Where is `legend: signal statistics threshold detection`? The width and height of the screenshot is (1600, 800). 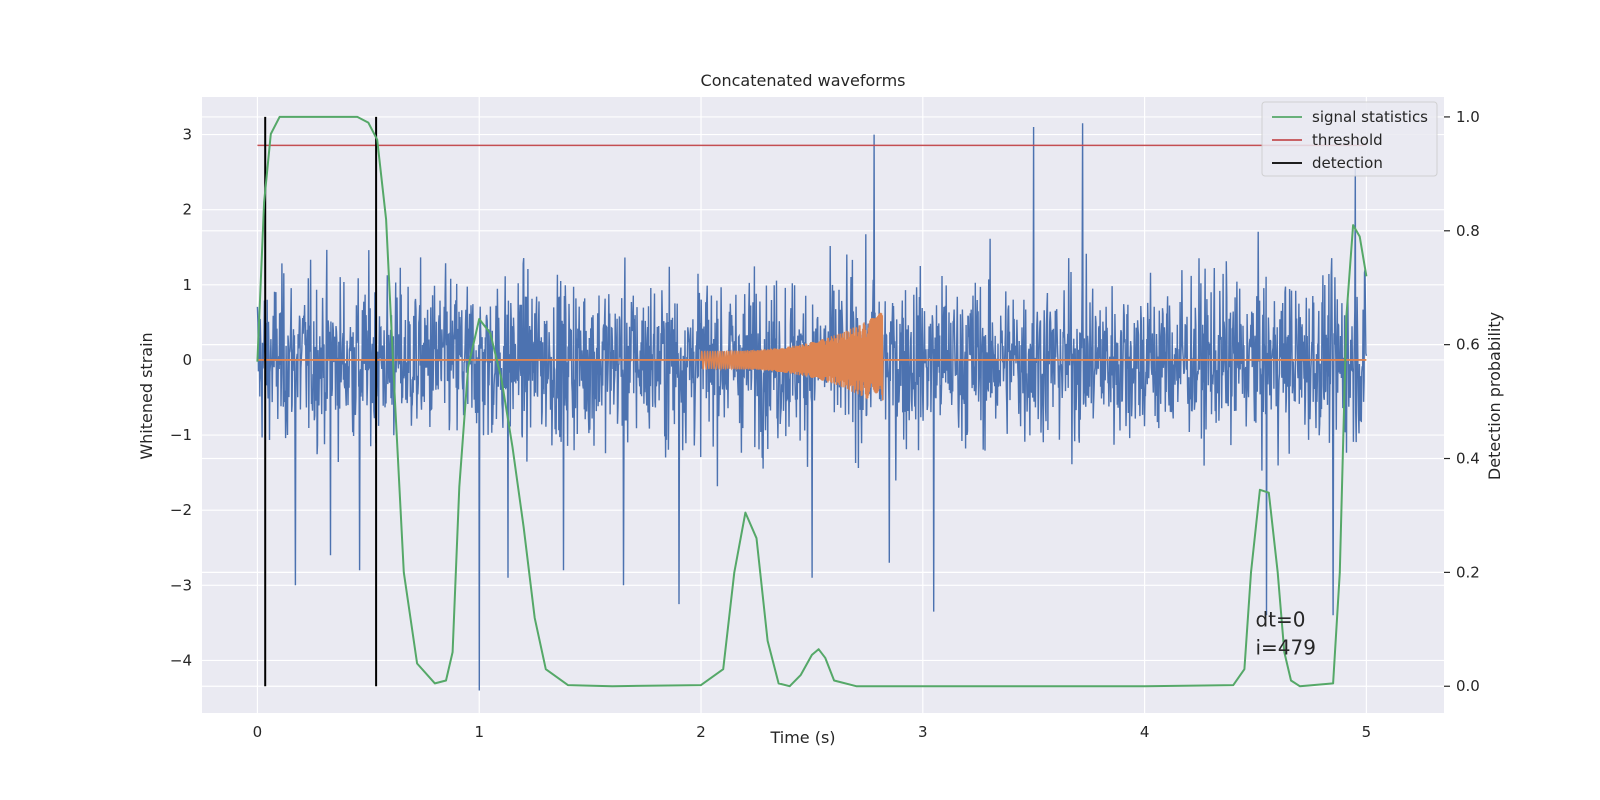 legend: signal statistics threshold detection is located at coordinates (1349, 139).